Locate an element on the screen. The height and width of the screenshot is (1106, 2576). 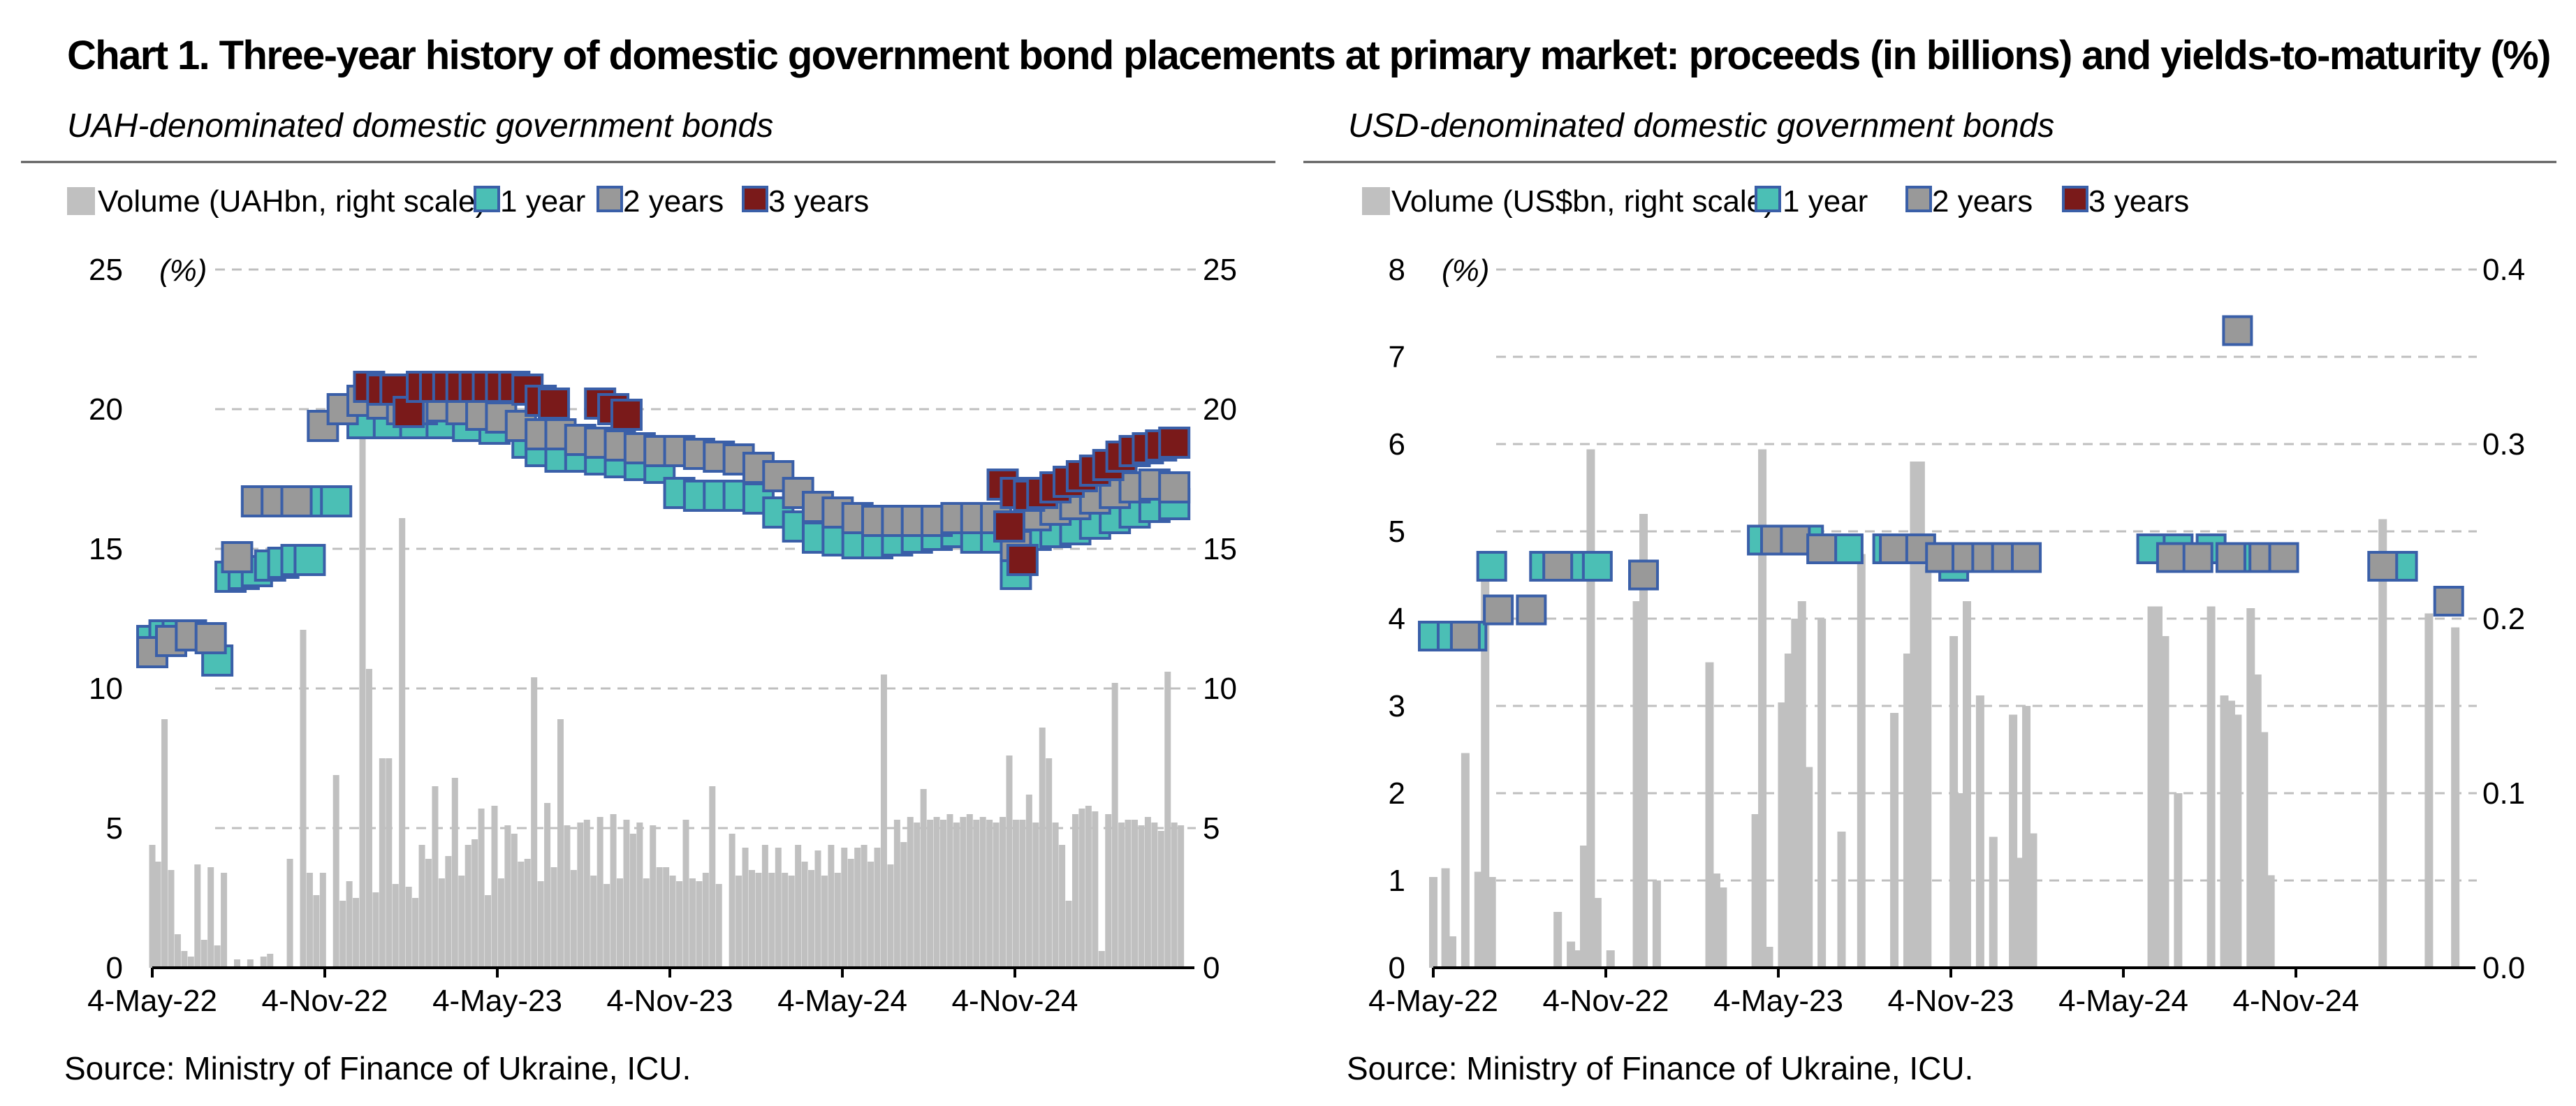
y-left-tick-label: 4 is located at coordinates (1397, 619).